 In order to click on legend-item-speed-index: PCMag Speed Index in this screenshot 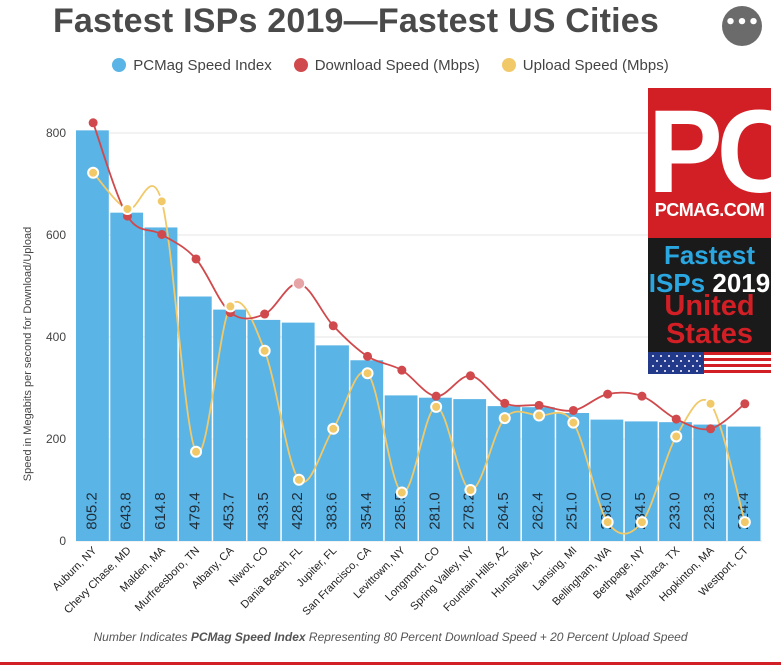, I will do `click(192, 65)`.